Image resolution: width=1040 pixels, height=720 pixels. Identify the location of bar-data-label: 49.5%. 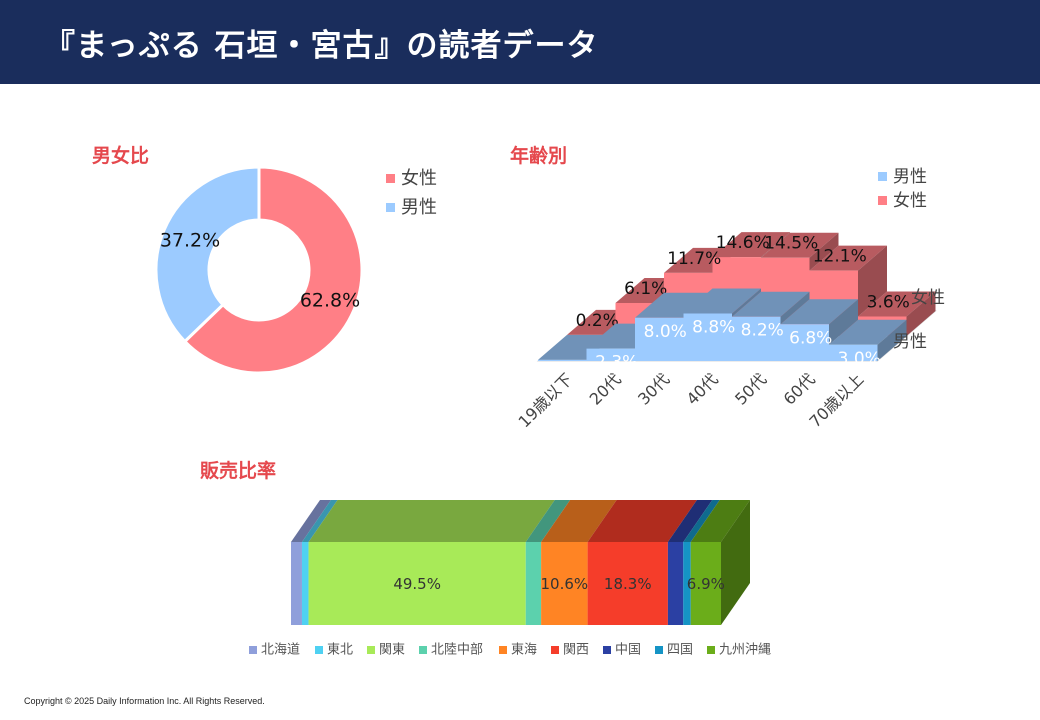
(417, 584).